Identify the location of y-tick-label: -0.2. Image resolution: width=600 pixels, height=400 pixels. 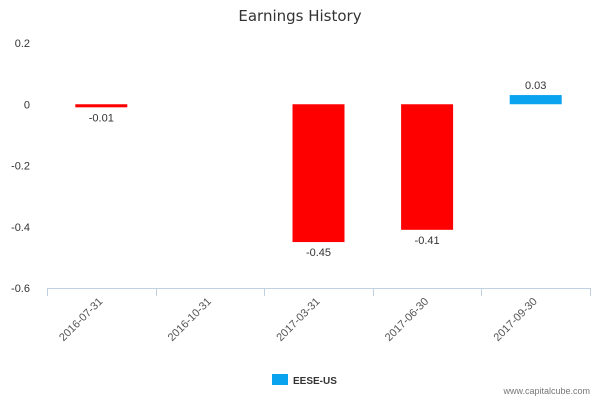
(20, 167).